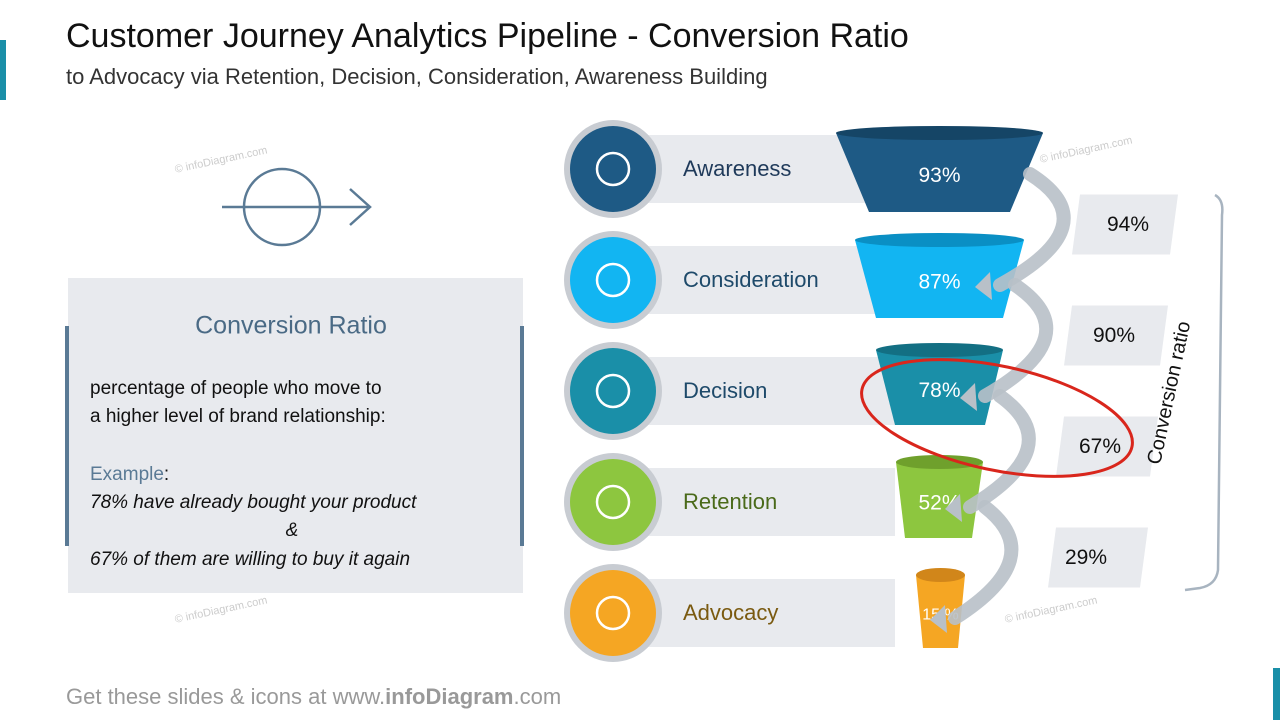 The image size is (1280, 720). What do you see at coordinates (939, 175) in the screenshot?
I see `stage-value: 93%` at bounding box center [939, 175].